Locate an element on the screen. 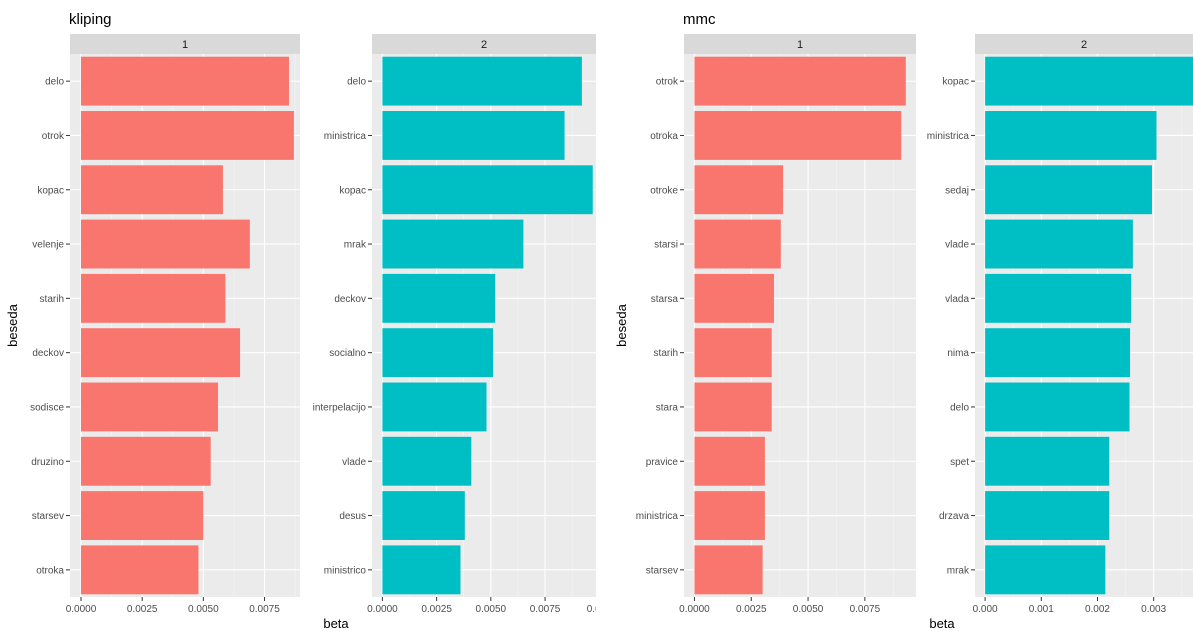  x-tick-label: 0.001 is located at coordinates (1041, 609).